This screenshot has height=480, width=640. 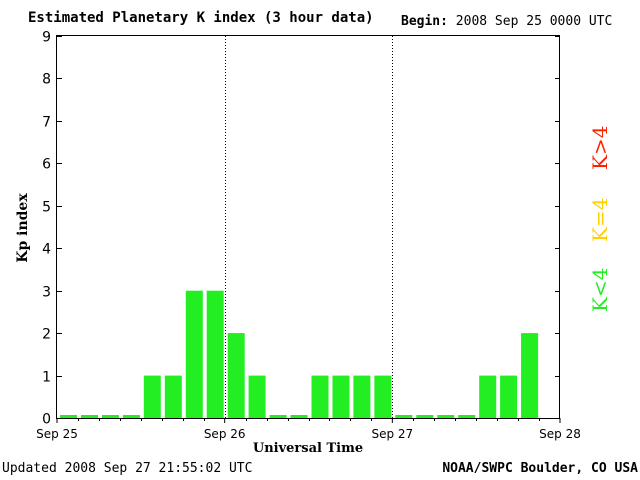 What do you see at coordinates (46, 165) in the screenshot?
I see `y-tick-label: 6` at bounding box center [46, 165].